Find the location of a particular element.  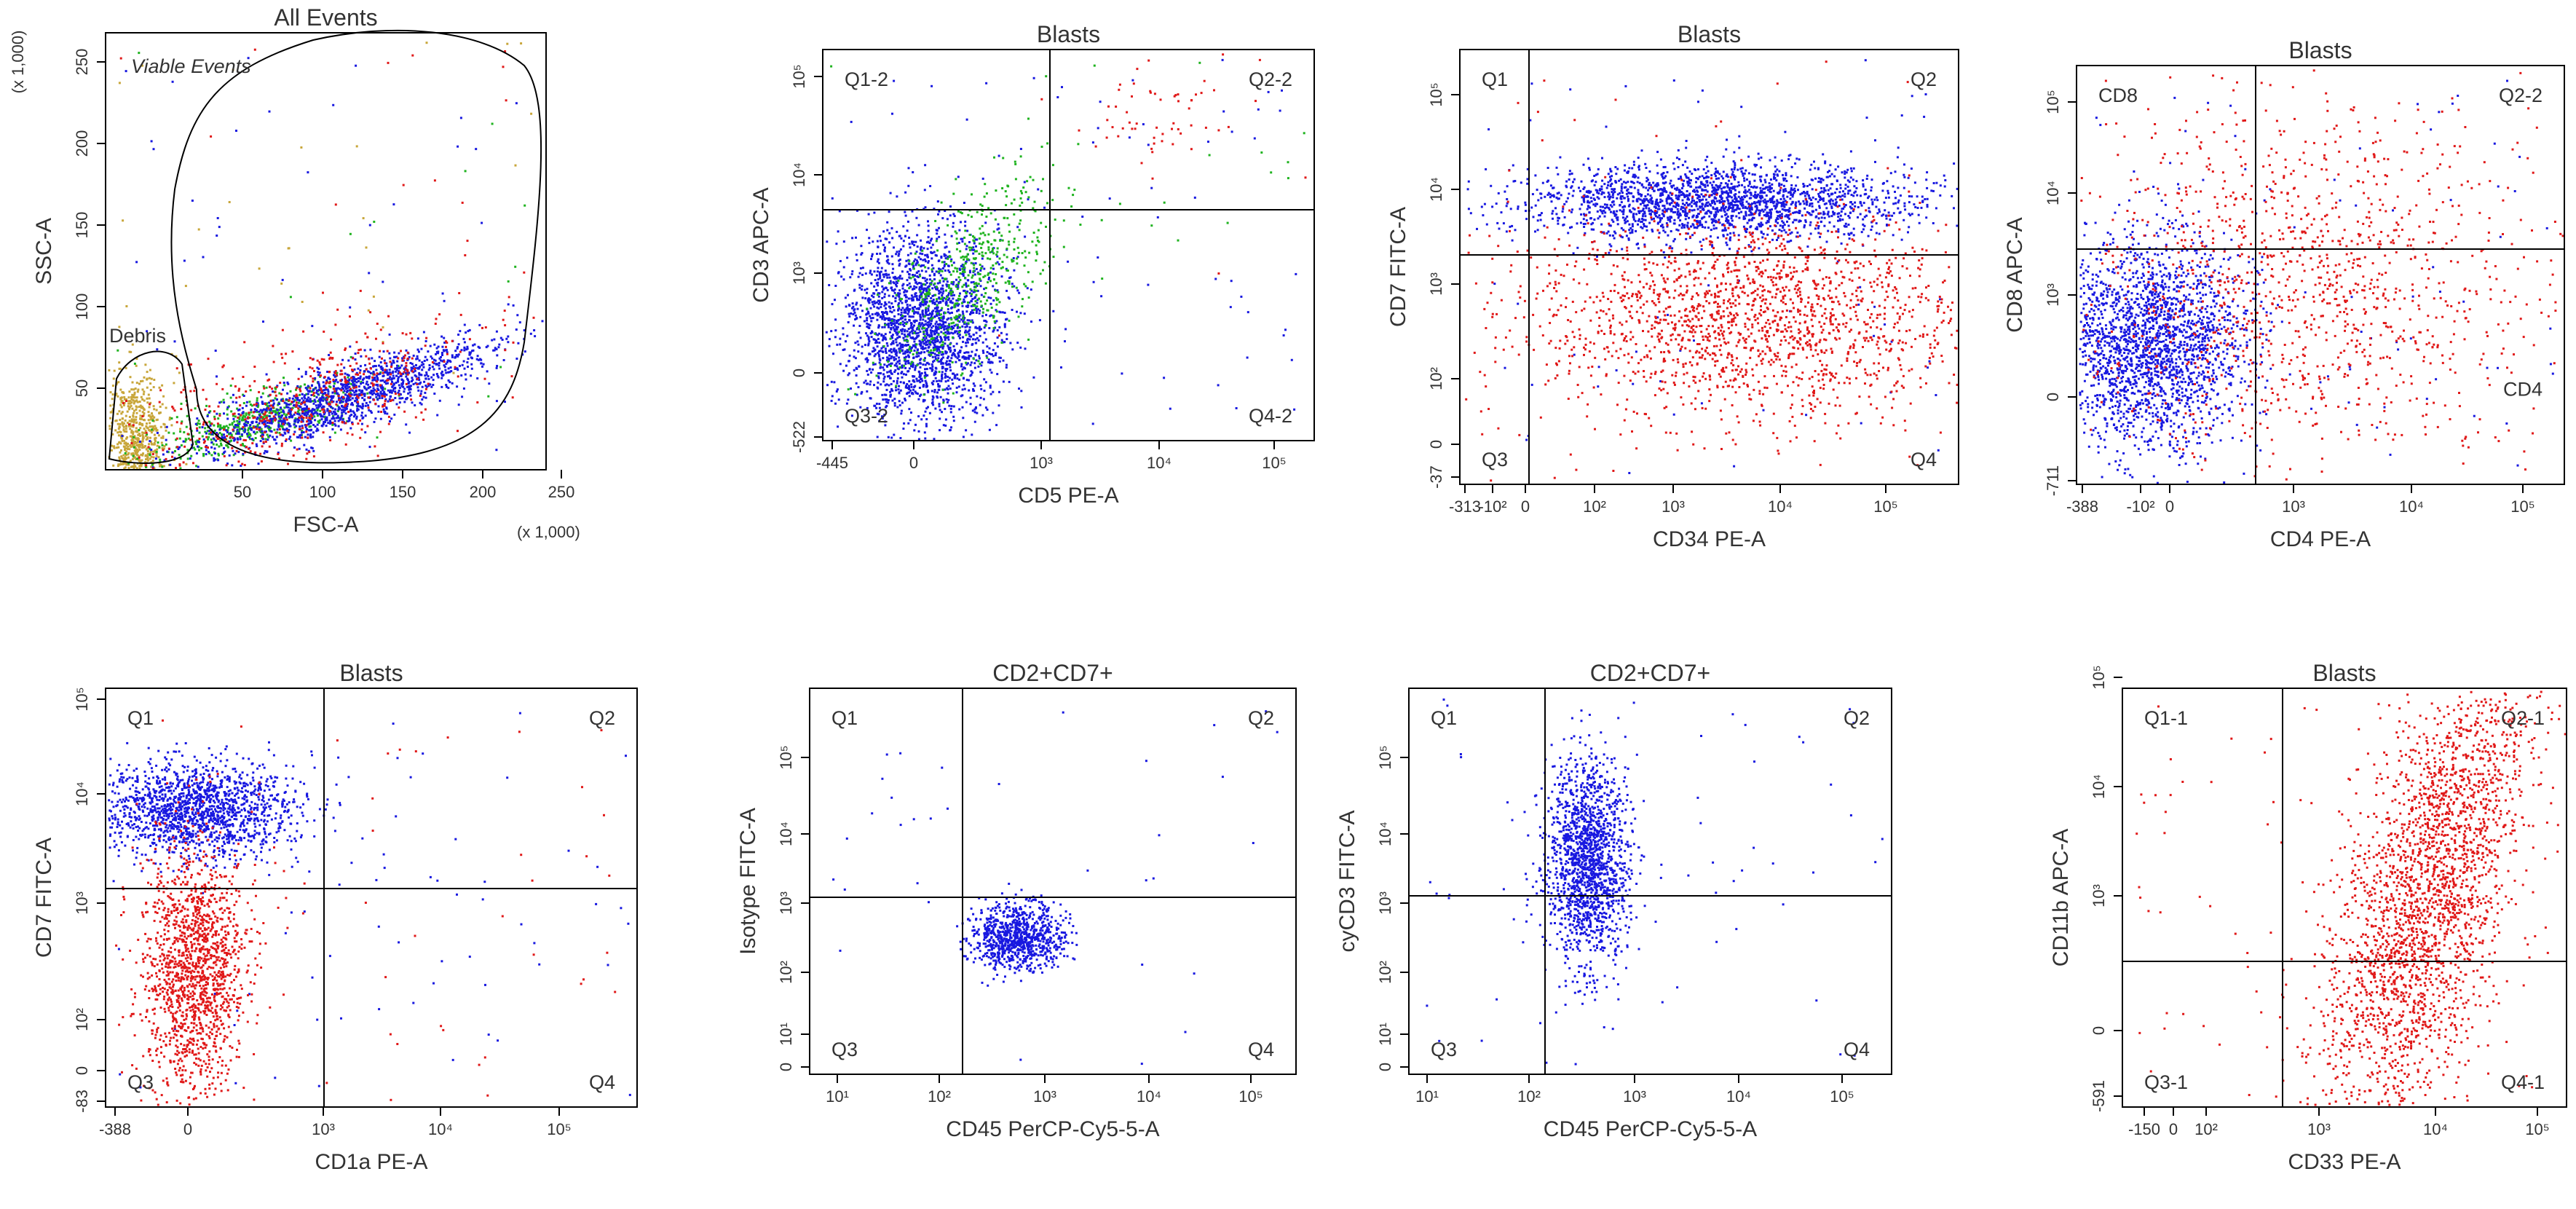

y-axis-label: SSC-A is located at coordinates (44, 251).